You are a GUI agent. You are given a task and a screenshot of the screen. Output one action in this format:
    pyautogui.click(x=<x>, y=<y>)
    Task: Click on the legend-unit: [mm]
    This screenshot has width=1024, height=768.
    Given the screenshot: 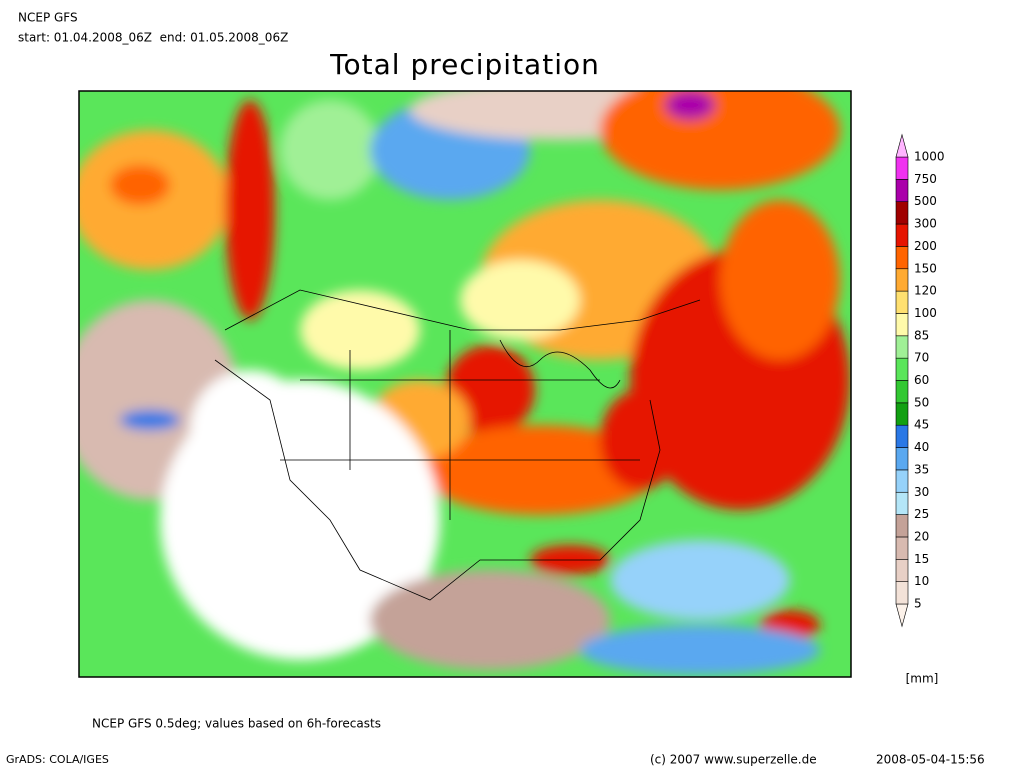 What is the action you would take?
    pyautogui.click(x=922, y=679)
    